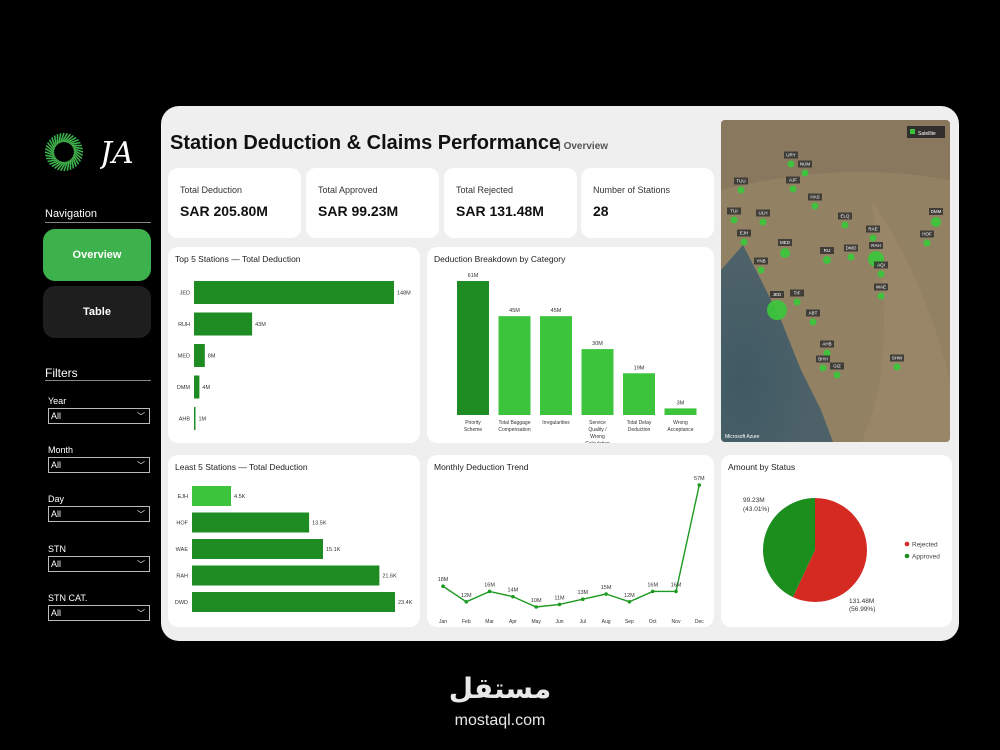  What do you see at coordinates (513, 622) in the screenshot?
I see `x-tick-label: Apr` at bounding box center [513, 622].